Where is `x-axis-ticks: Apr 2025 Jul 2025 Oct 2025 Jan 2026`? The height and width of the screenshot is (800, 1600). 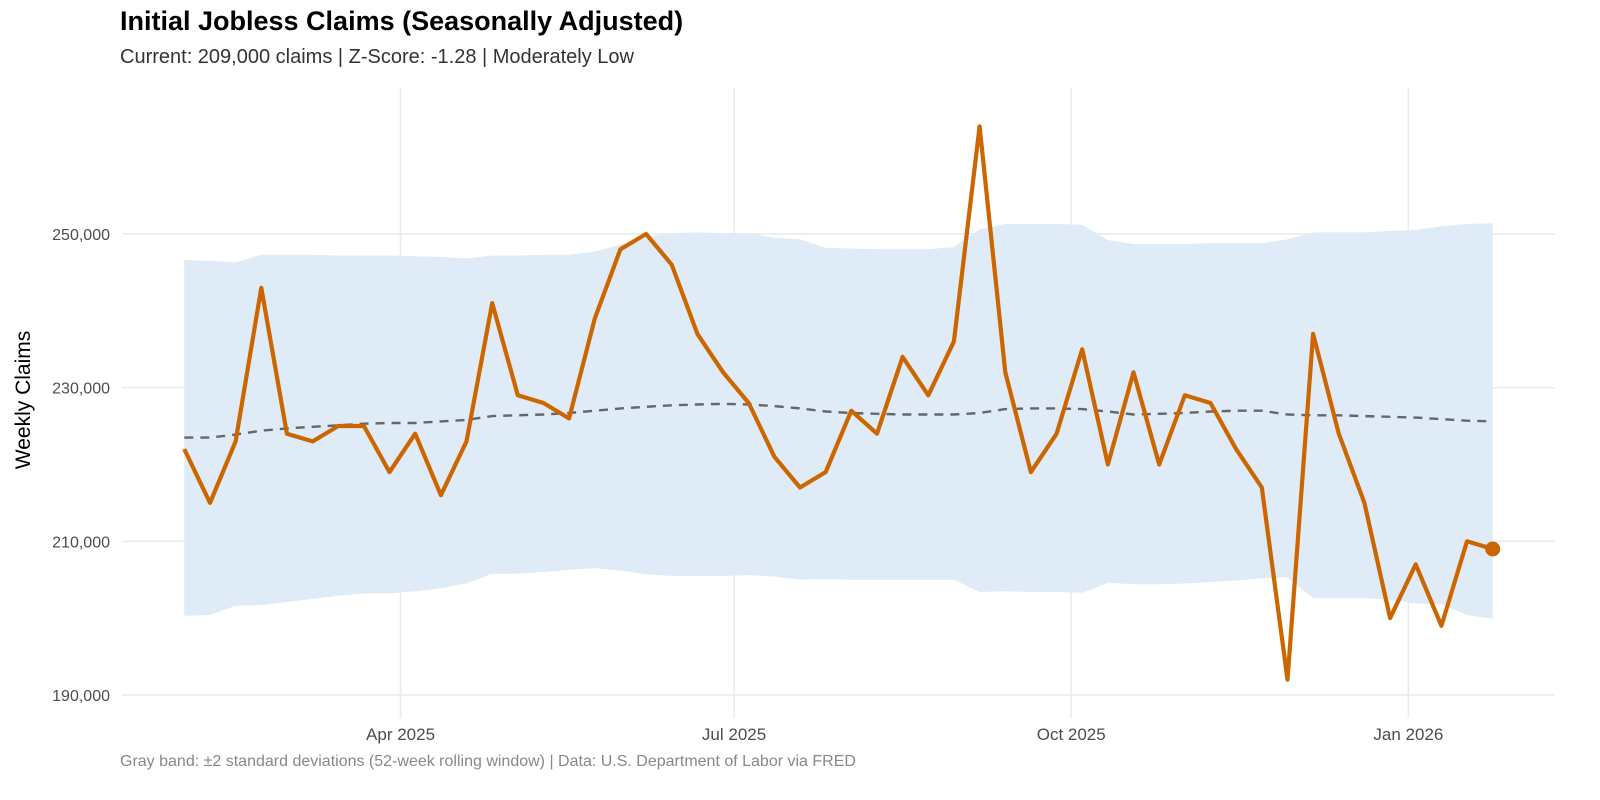
x-axis-ticks: Apr 2025 Jul 2025 Oct 2025 Jan 2026 is located at coordinates (904, 734).